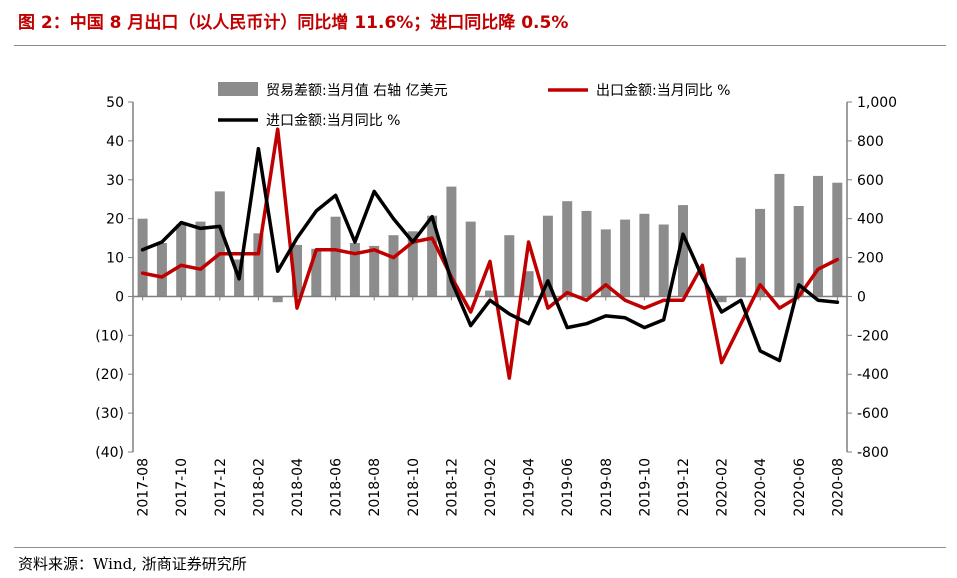 Image resolution: width=957 pixels, height=578 pixels. What do you see at coordinates (480, 45) in the screenshot?
I see `title-divider` at bounding box center [480, 45].